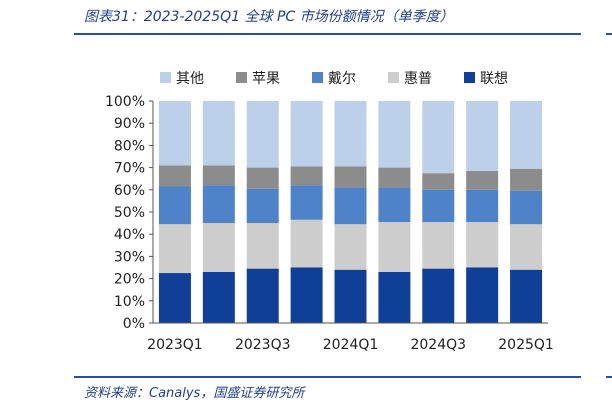  What do you see at coordinates (129, 124) in the screenshot?
I see `y-tick-label: 90%` at bounding box center [129, 124].